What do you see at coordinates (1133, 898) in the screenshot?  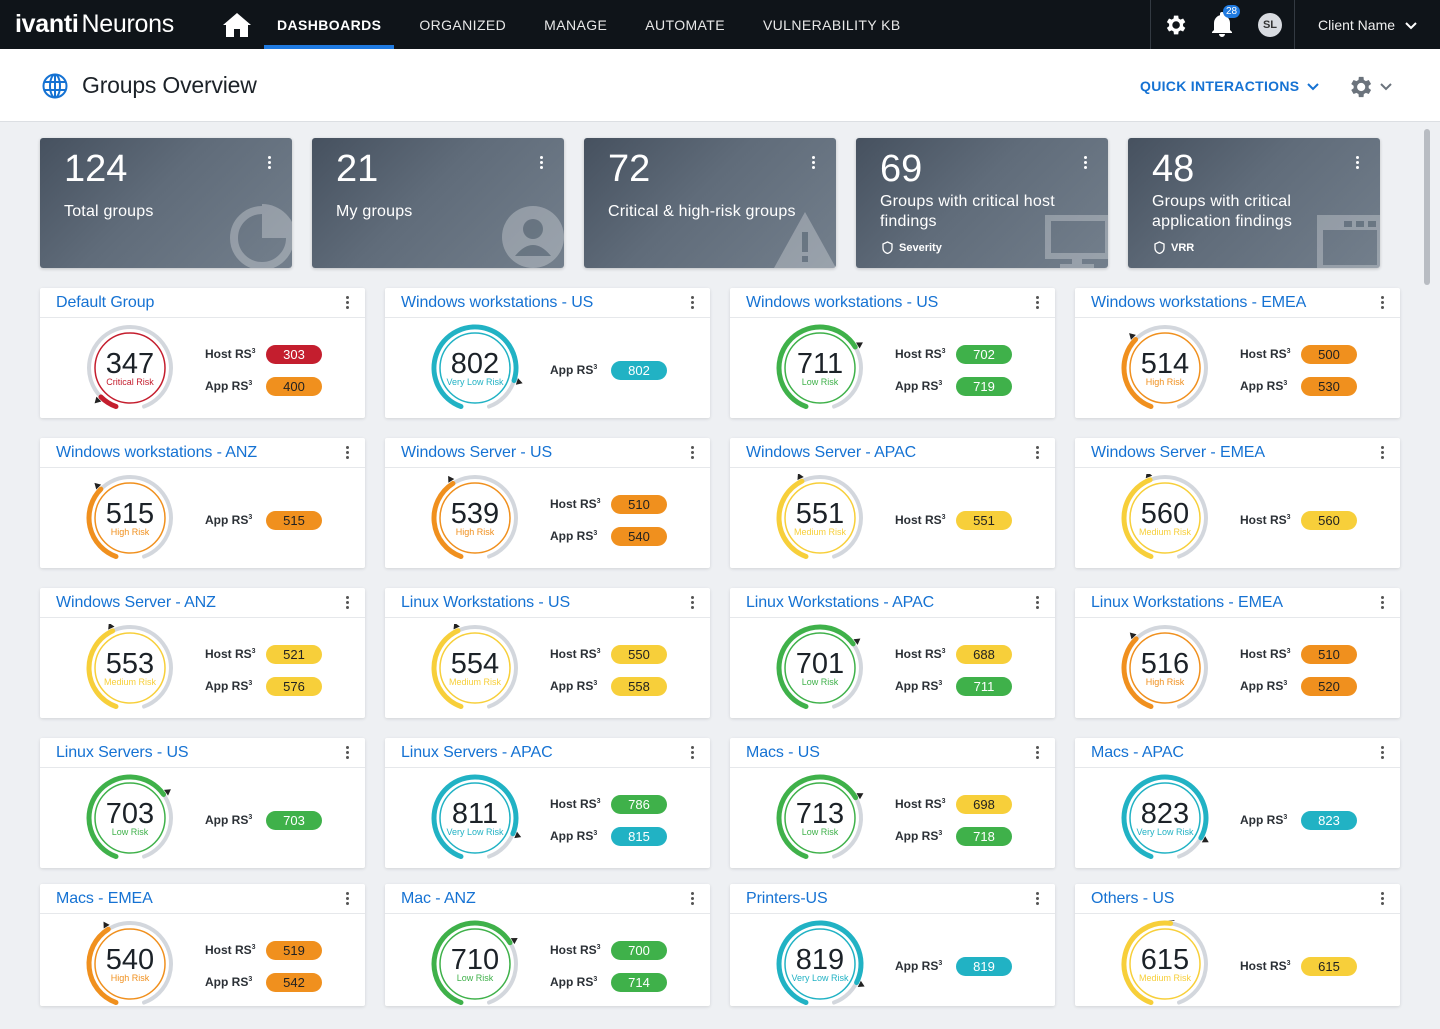 I see `group-name-link: Others - US` at bounding box center [1133, 898].